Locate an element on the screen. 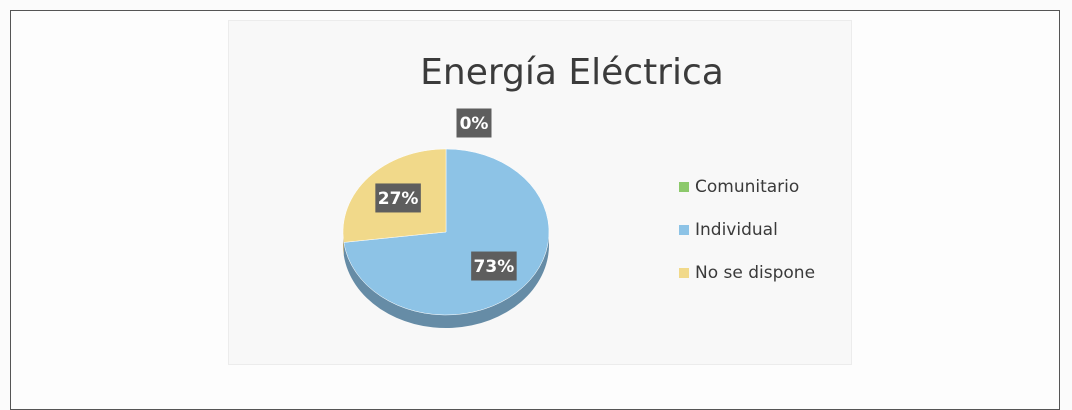  data-label: 0% is located at coordinates (474, 124).